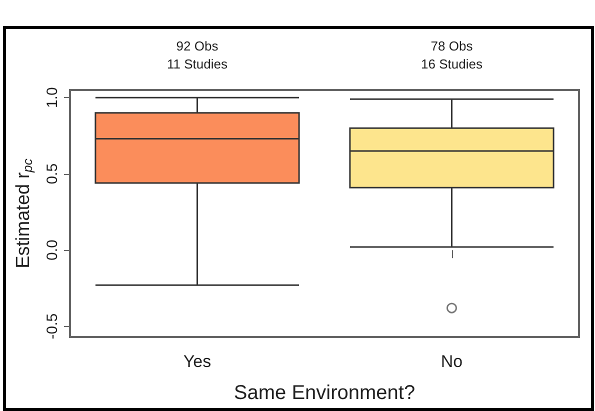  Describe the element at coordinates (451, 361) in the screenshot. I see `x-tick-label: No` at that location.